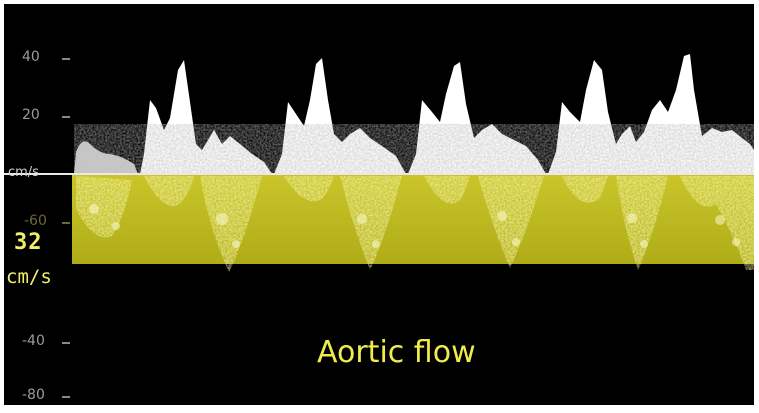 Image resolution: width=759 pixels, height=413 pixels. What do you see at coordinates (31, 115) in the screenshot?
I see `scale-label-20: 20` at bounding box center [31, 115].